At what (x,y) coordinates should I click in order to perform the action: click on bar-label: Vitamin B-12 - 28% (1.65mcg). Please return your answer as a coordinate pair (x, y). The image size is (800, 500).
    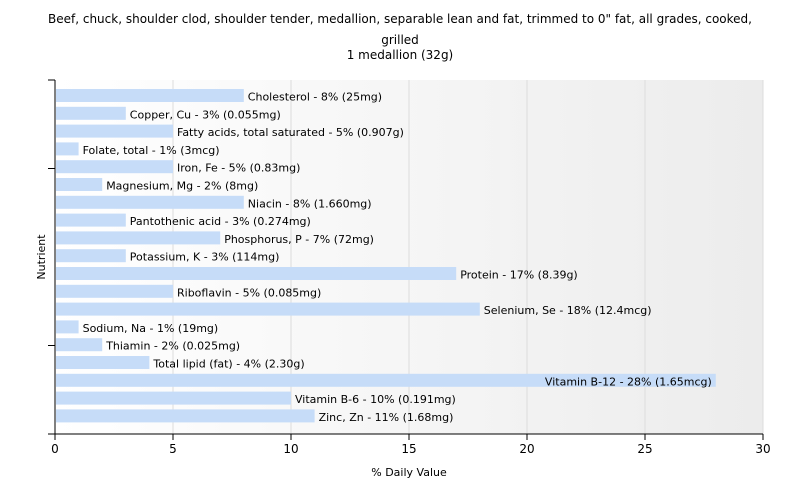
    Looking at the image, I should click on (628, 381).